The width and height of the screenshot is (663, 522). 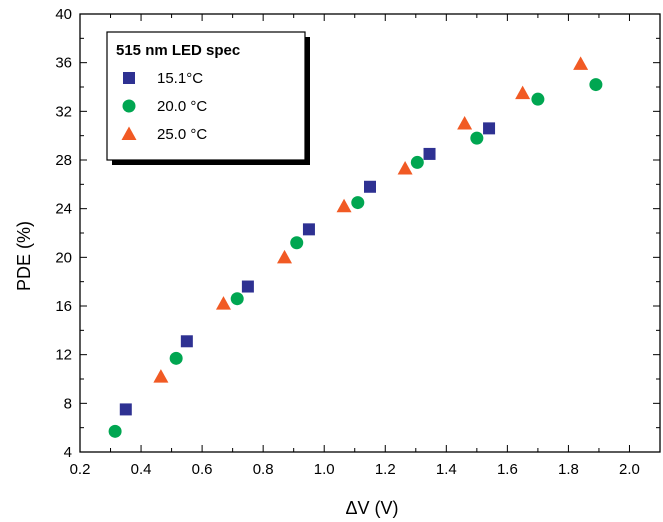 What do you see at coordinates (63, 63) in the screenshot?
I see `y-tick-label: 36` at bounding box center [63, 63].